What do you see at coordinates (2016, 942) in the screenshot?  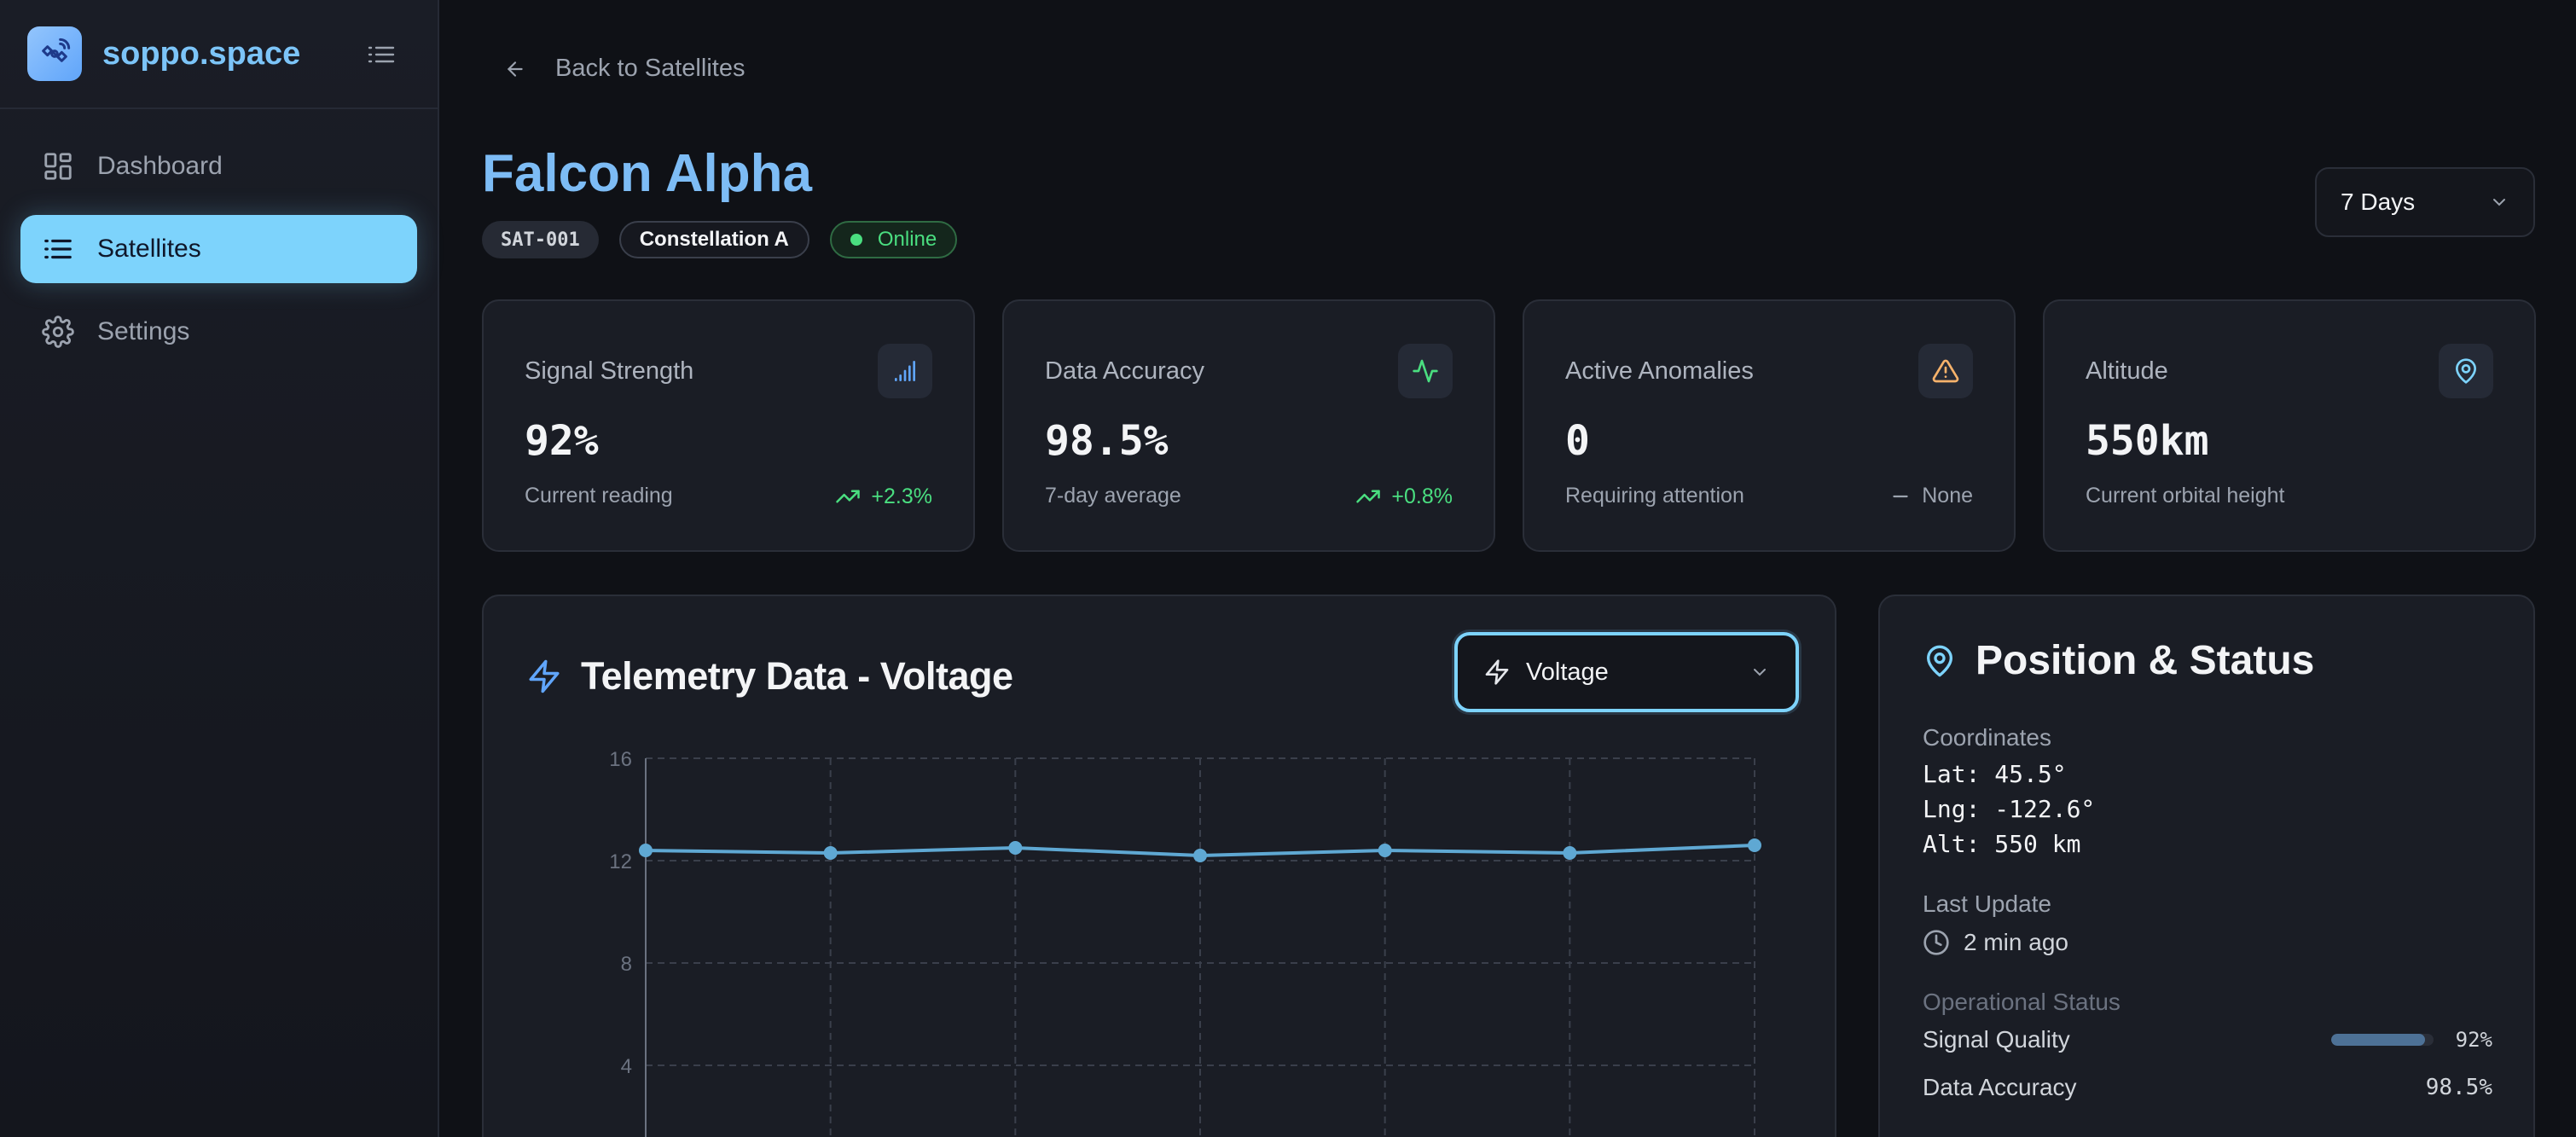 I see `last-update-value: 2 min ago` at bounding box center [2016, 942].